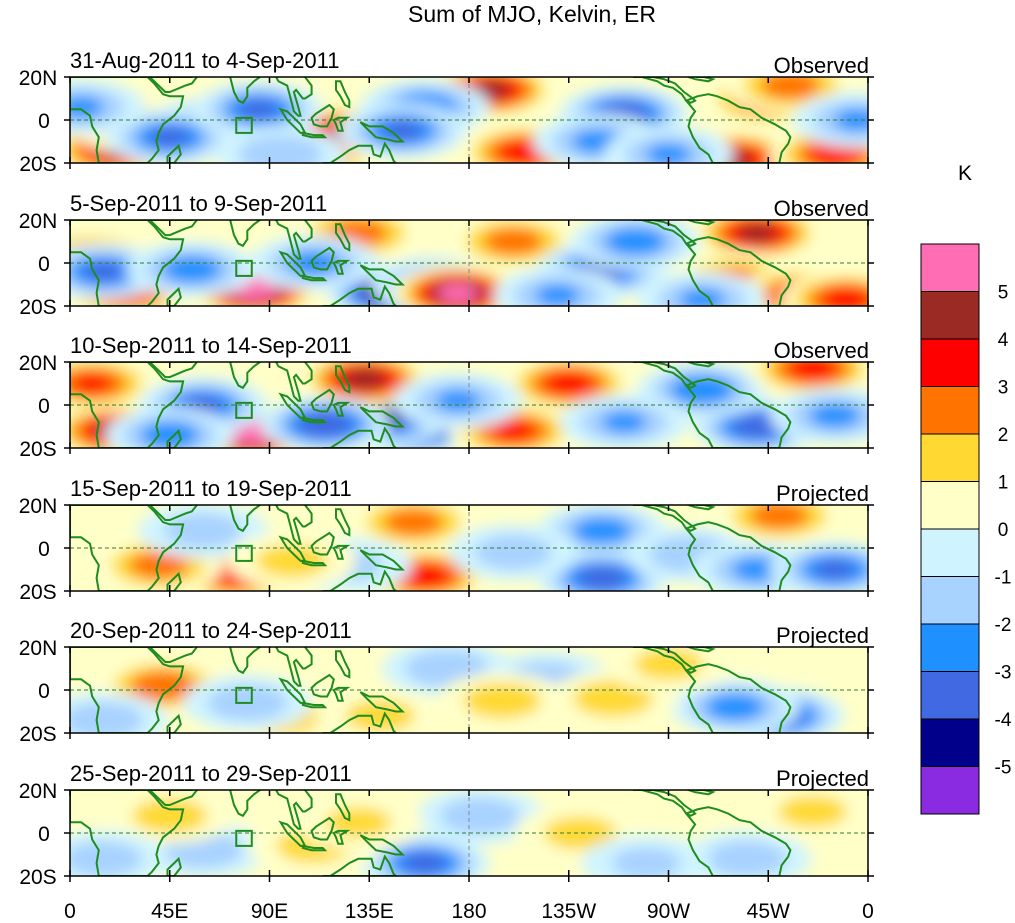 The width and height of the screenshot is (1015, 923). What do you see at coordinates (431, 548) in the screenshot?
I see `coastlines` at bounding box center [431, 548].